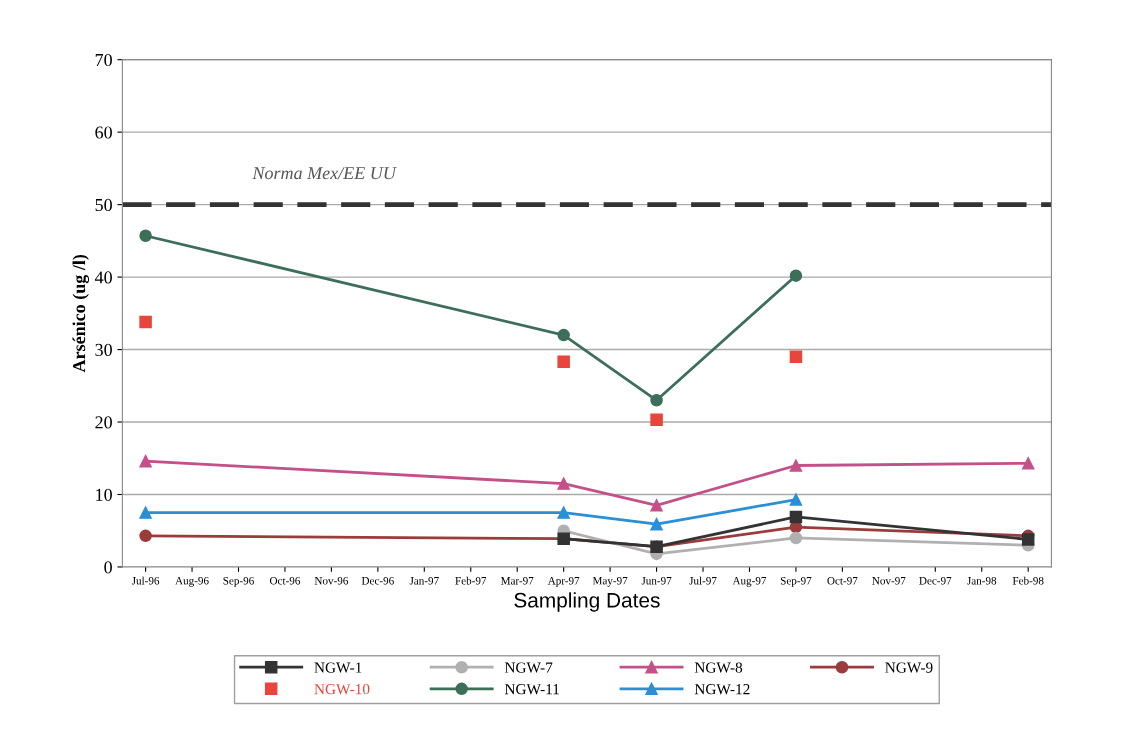 The image size is (1133, 746). What do you see at coordinates (935, 581) in the screenshot?
I see `x-tick-label: Dec-97` at bounding box center [935, 581].